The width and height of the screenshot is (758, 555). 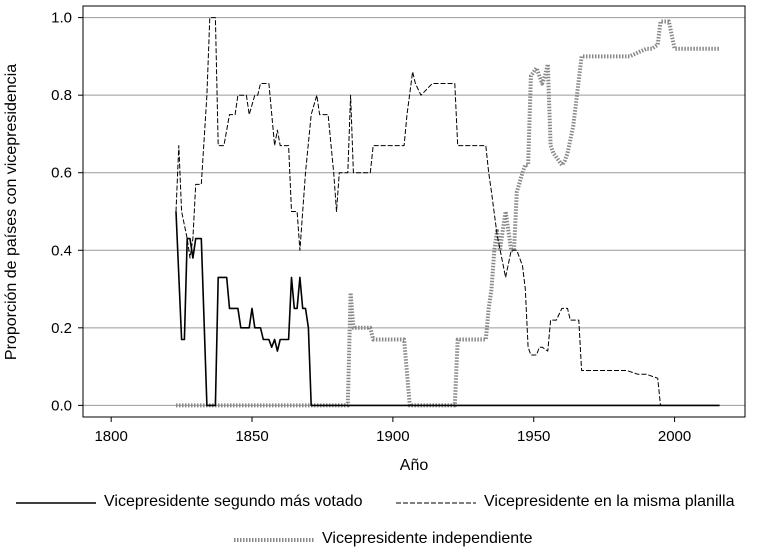 What do you see at coordinates (609, 501) in the screenshot?
I see `legend-label: Vicepresidente en la misma planilla` at bounding box center [609, 501].